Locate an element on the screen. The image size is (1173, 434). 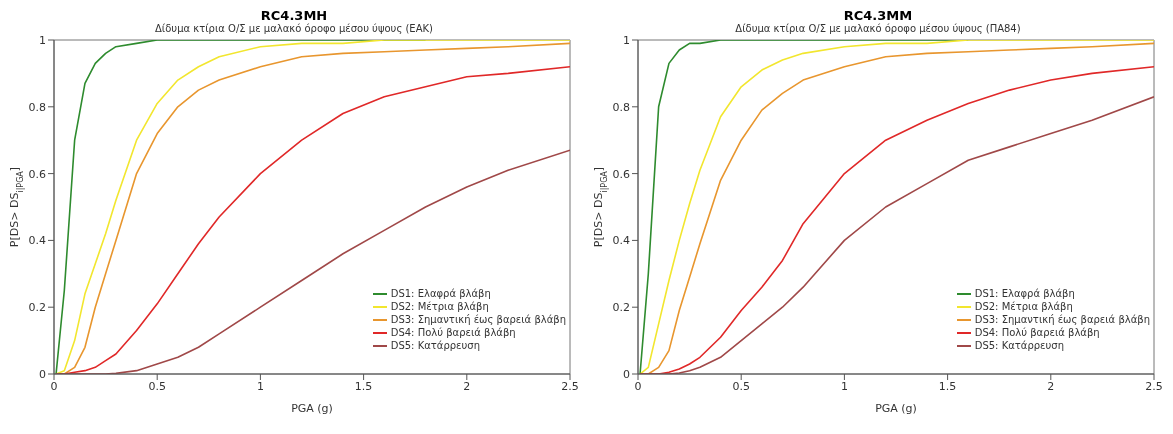
chart-title: RC4.3MM is located at coordinates (878, 15).